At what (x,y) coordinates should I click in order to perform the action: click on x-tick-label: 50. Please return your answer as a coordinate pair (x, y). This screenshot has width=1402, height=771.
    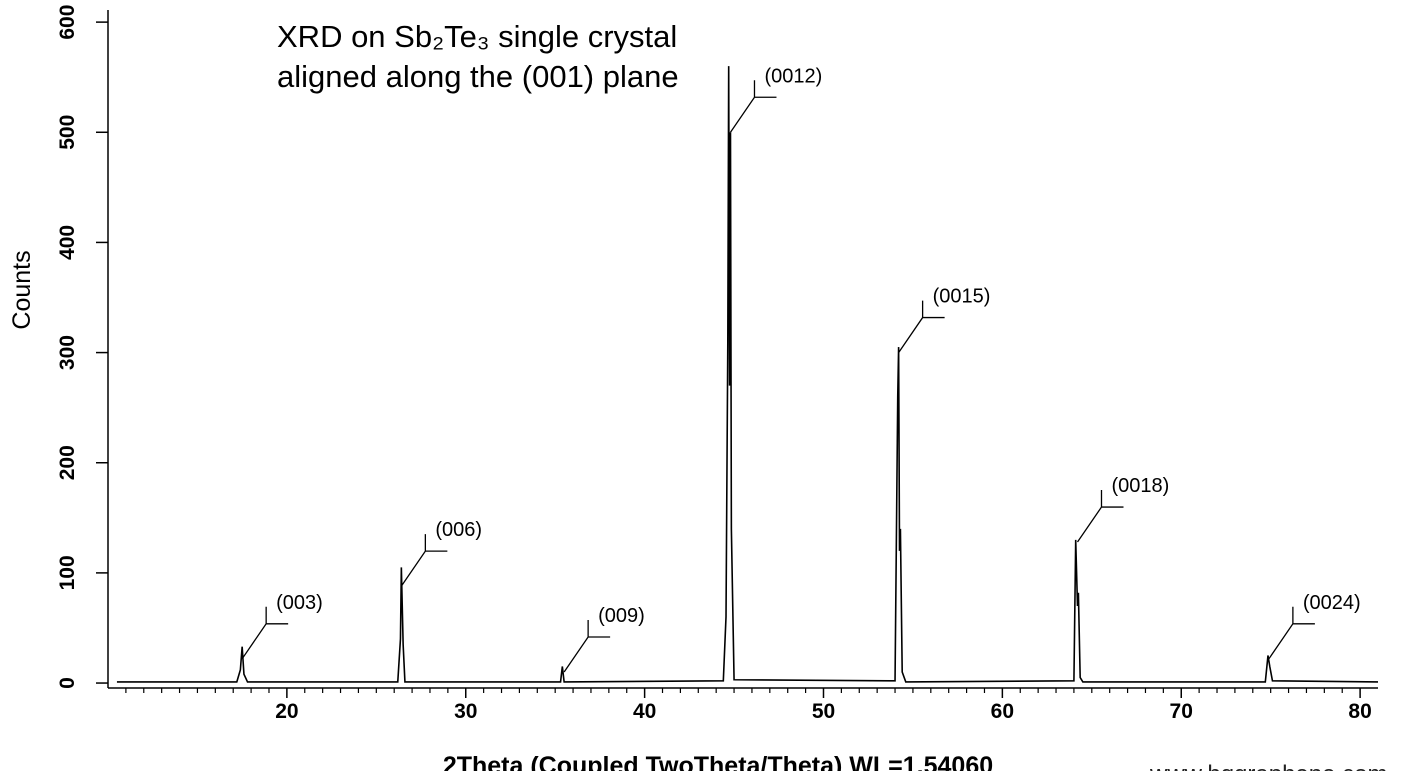
    Looking at the image, I should click on (823, 711).